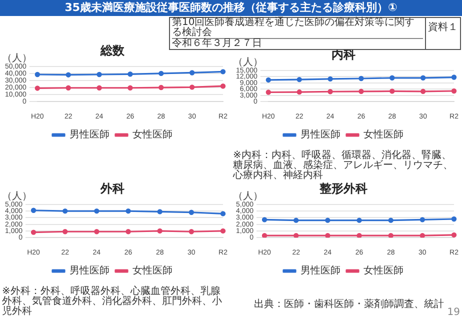  What do you see at coordinates (294, 27) in the screenshot?
I see `text: 第10回医師養成過程を通じた医師の偏在対策等に関する検討会` at bounding box center [294, 27].